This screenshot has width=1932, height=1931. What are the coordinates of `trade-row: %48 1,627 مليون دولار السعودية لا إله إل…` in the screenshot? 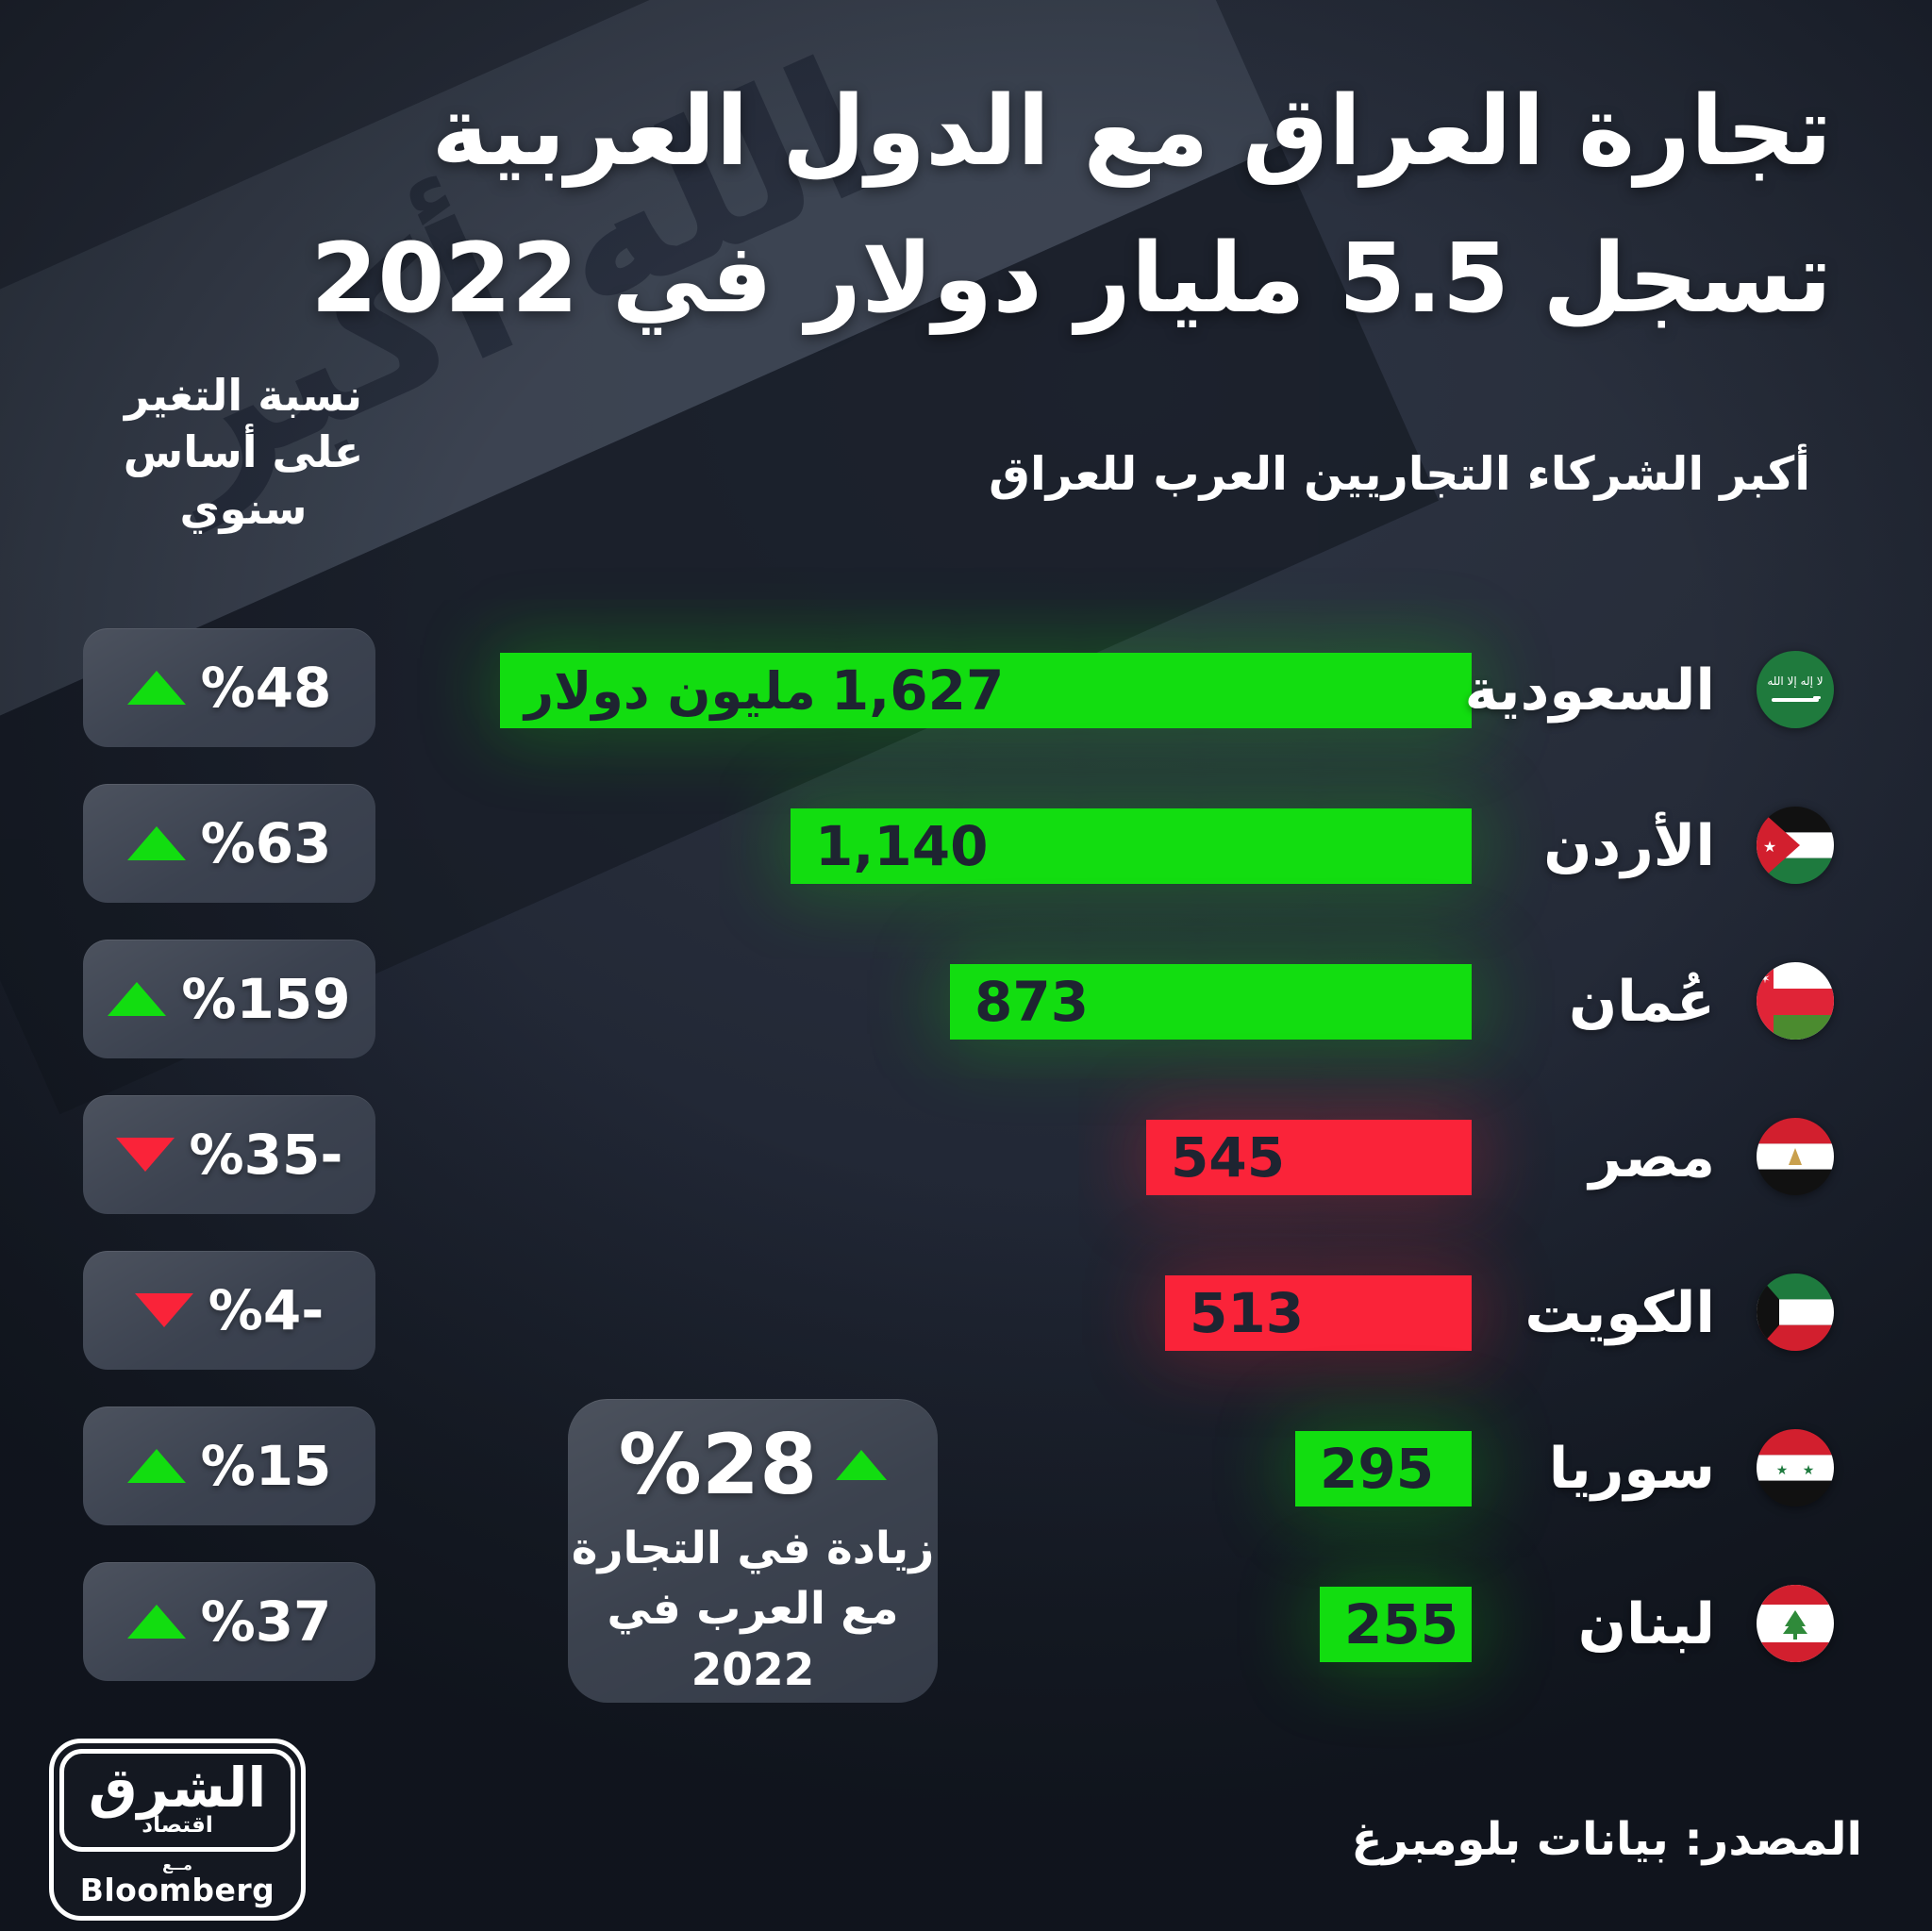 It's located at (966, 692).